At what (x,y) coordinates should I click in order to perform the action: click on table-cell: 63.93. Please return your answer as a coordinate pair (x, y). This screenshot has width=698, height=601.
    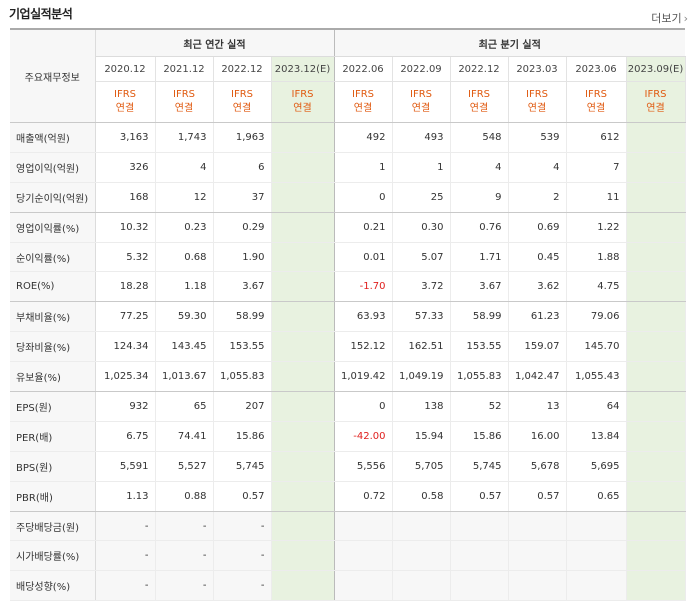
    Looking at the image, I should click on (363, 317).